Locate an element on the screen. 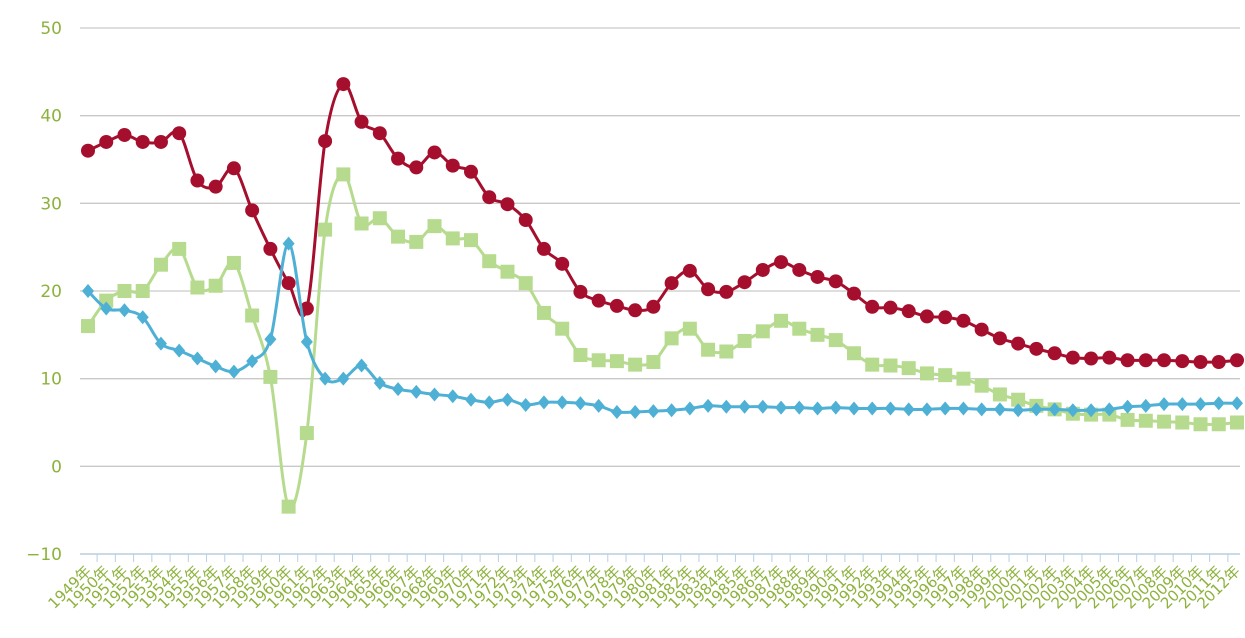  y-tick-label: 30 is located at coordinates (51, 204).